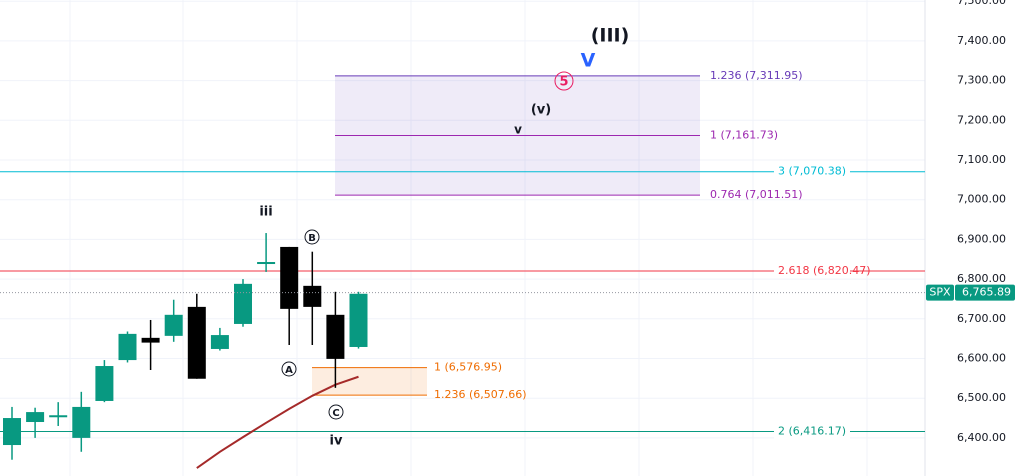  Describe the element at coordinates (744, 134) in the screenshot. I see `level-label: 1 (7,161.73)` at that location.